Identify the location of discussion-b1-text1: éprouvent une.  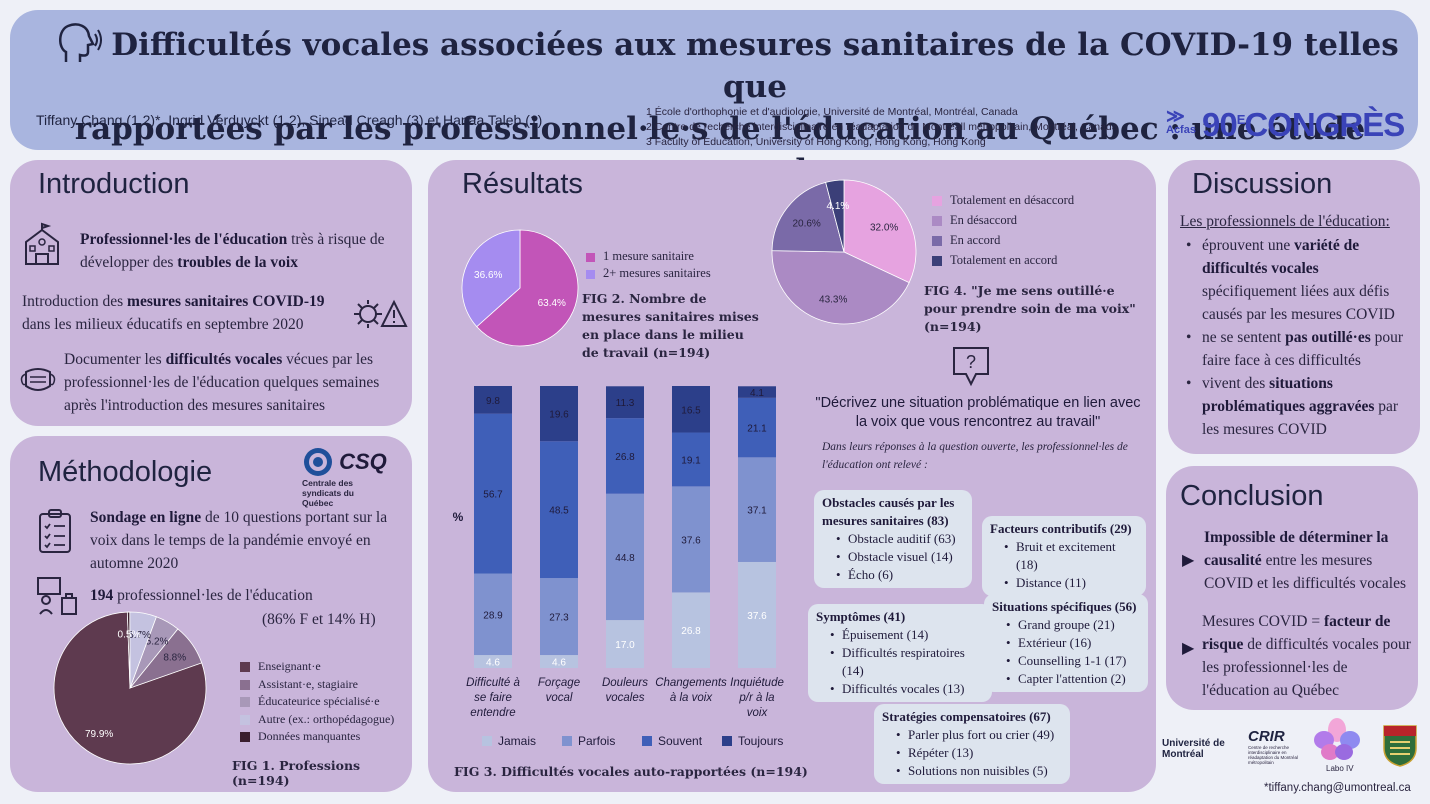
(1248, 245).